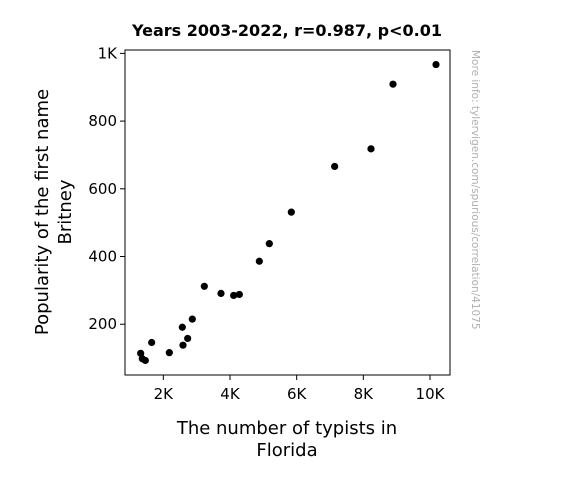  I want to click on y-tick-label: 800, so click(102, 121).